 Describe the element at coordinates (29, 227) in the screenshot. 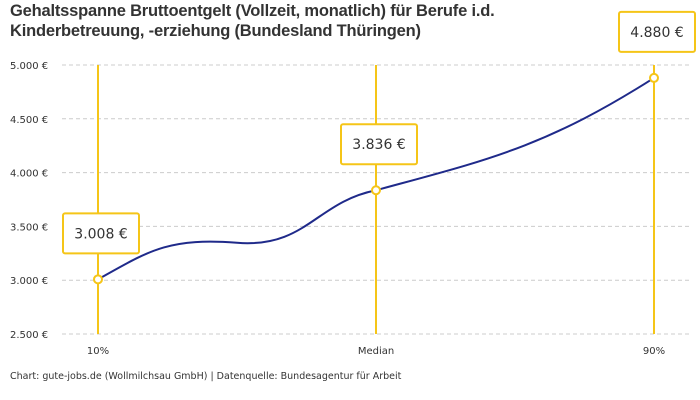

I see `y-tick-label: 3.500 €` at that location.